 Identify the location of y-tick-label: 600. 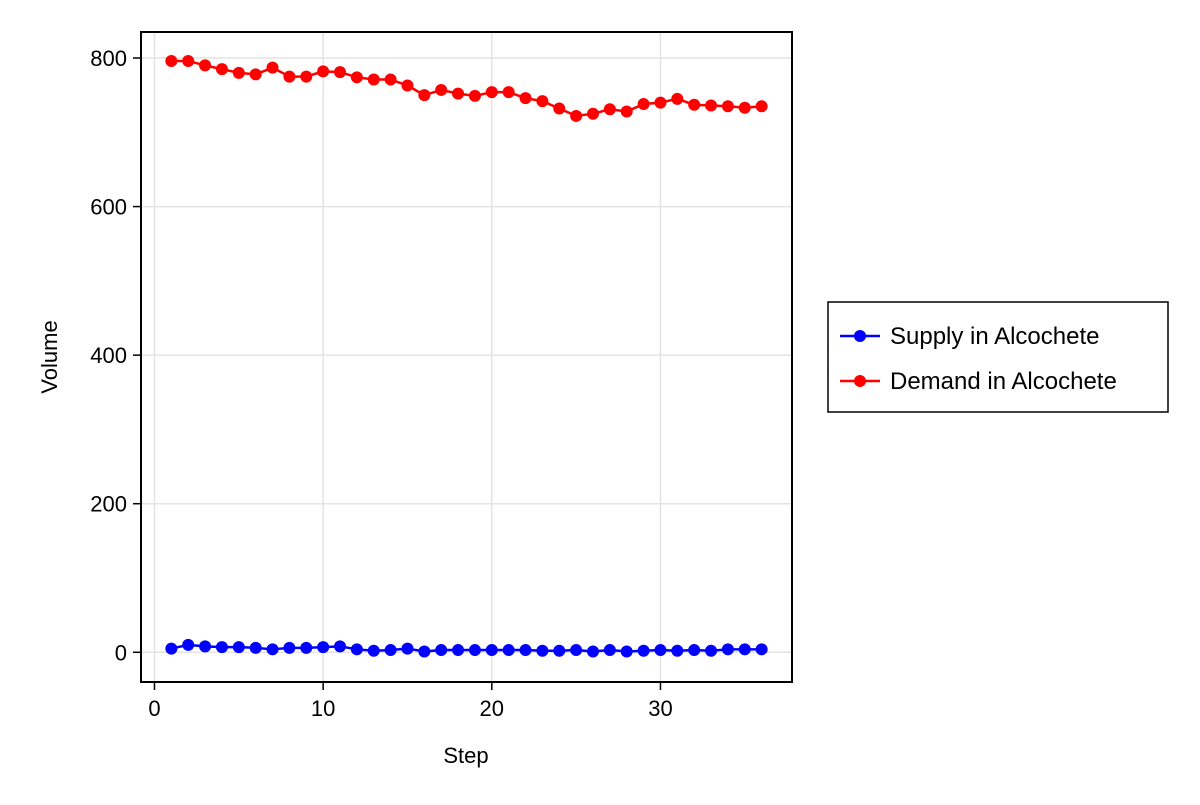
(108, 207).